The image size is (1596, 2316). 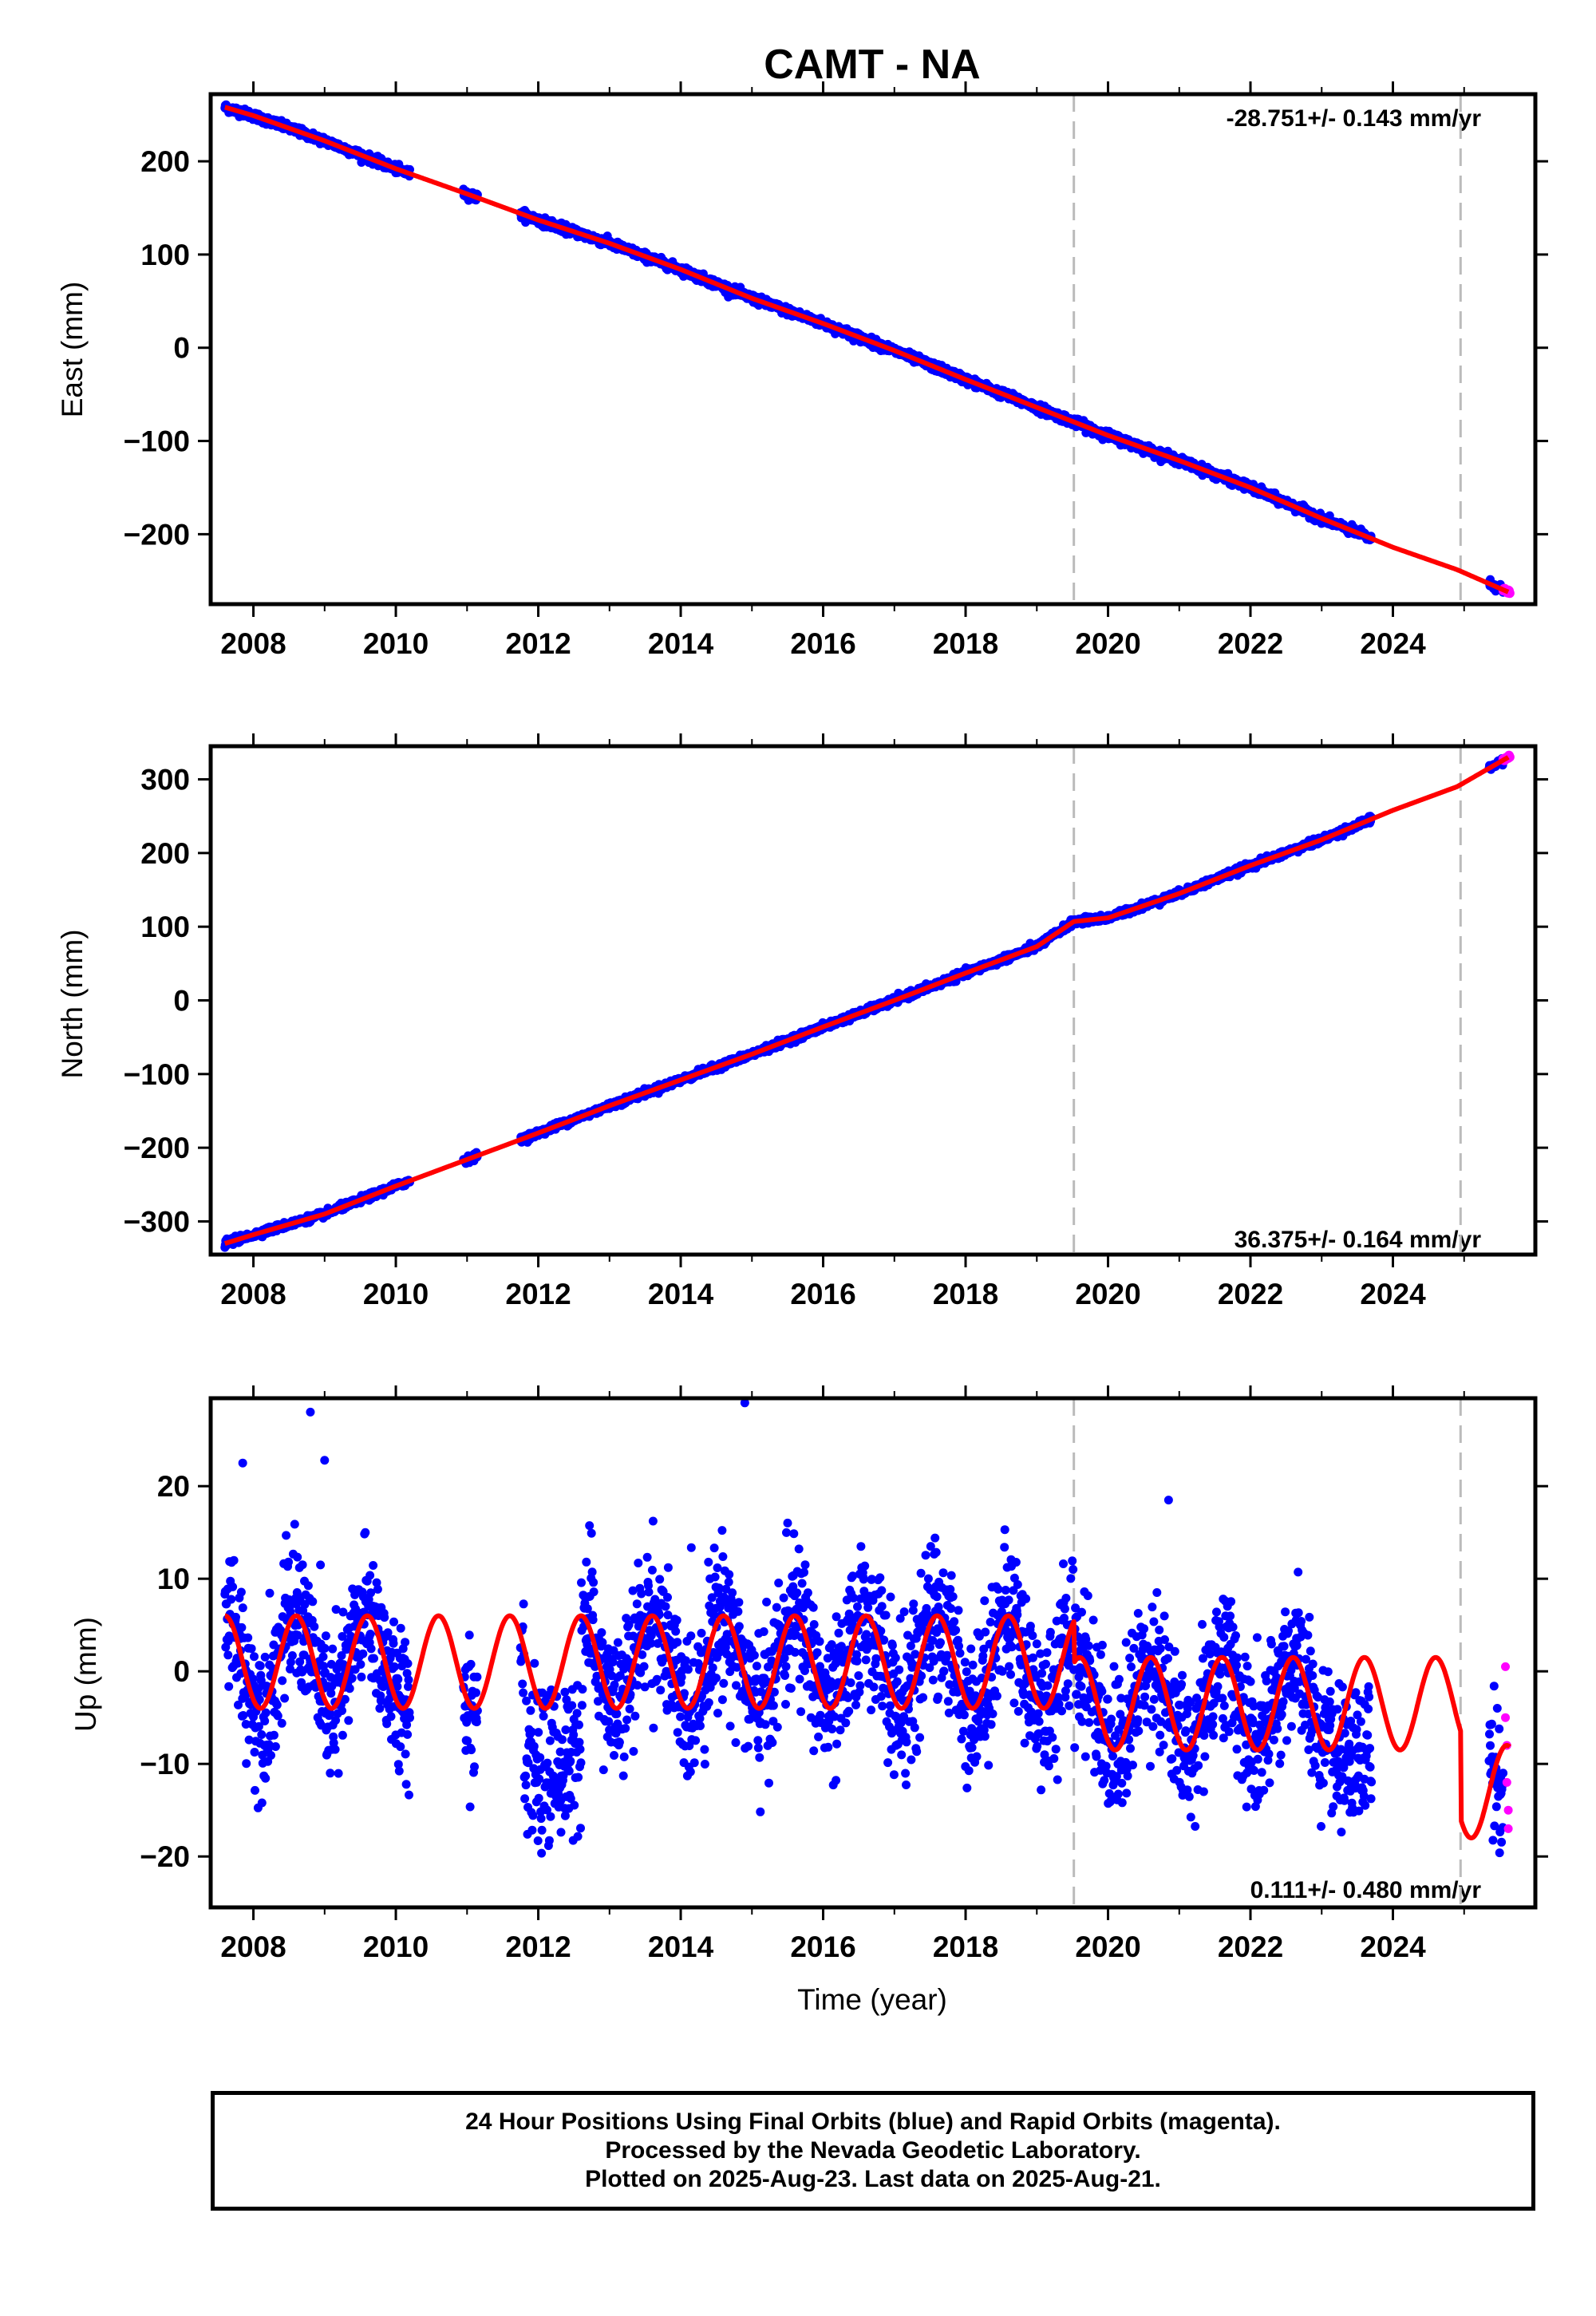 What do you see at coordinates (1250, 643) in the screenshot?
I see `east-x-tick-label: 2022` at bounding box center [1250, 643].